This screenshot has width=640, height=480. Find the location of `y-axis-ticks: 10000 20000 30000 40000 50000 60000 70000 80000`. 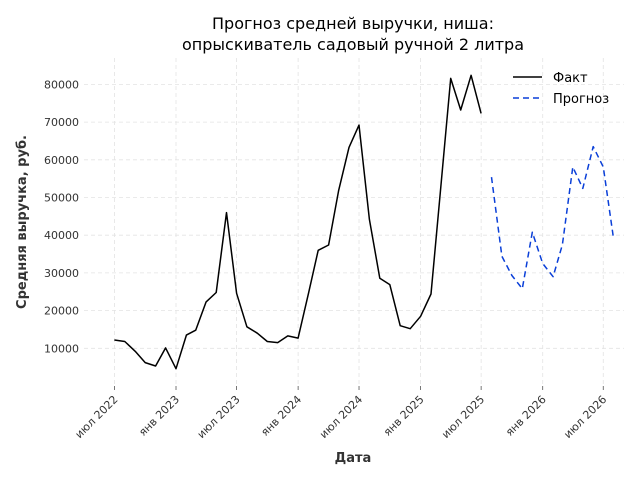

y-axis-ticks: 10000 20000 30000 40000 50000 60000 70000 80000 is located at coordinates (61, 216).